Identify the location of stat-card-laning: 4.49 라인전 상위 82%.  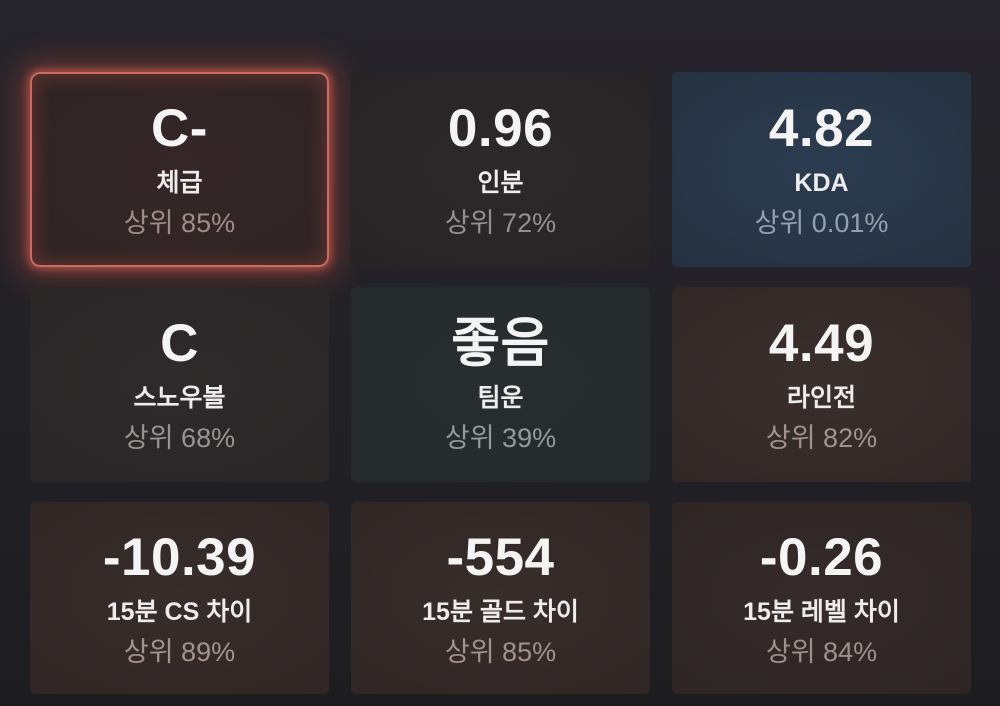
(821, 384).